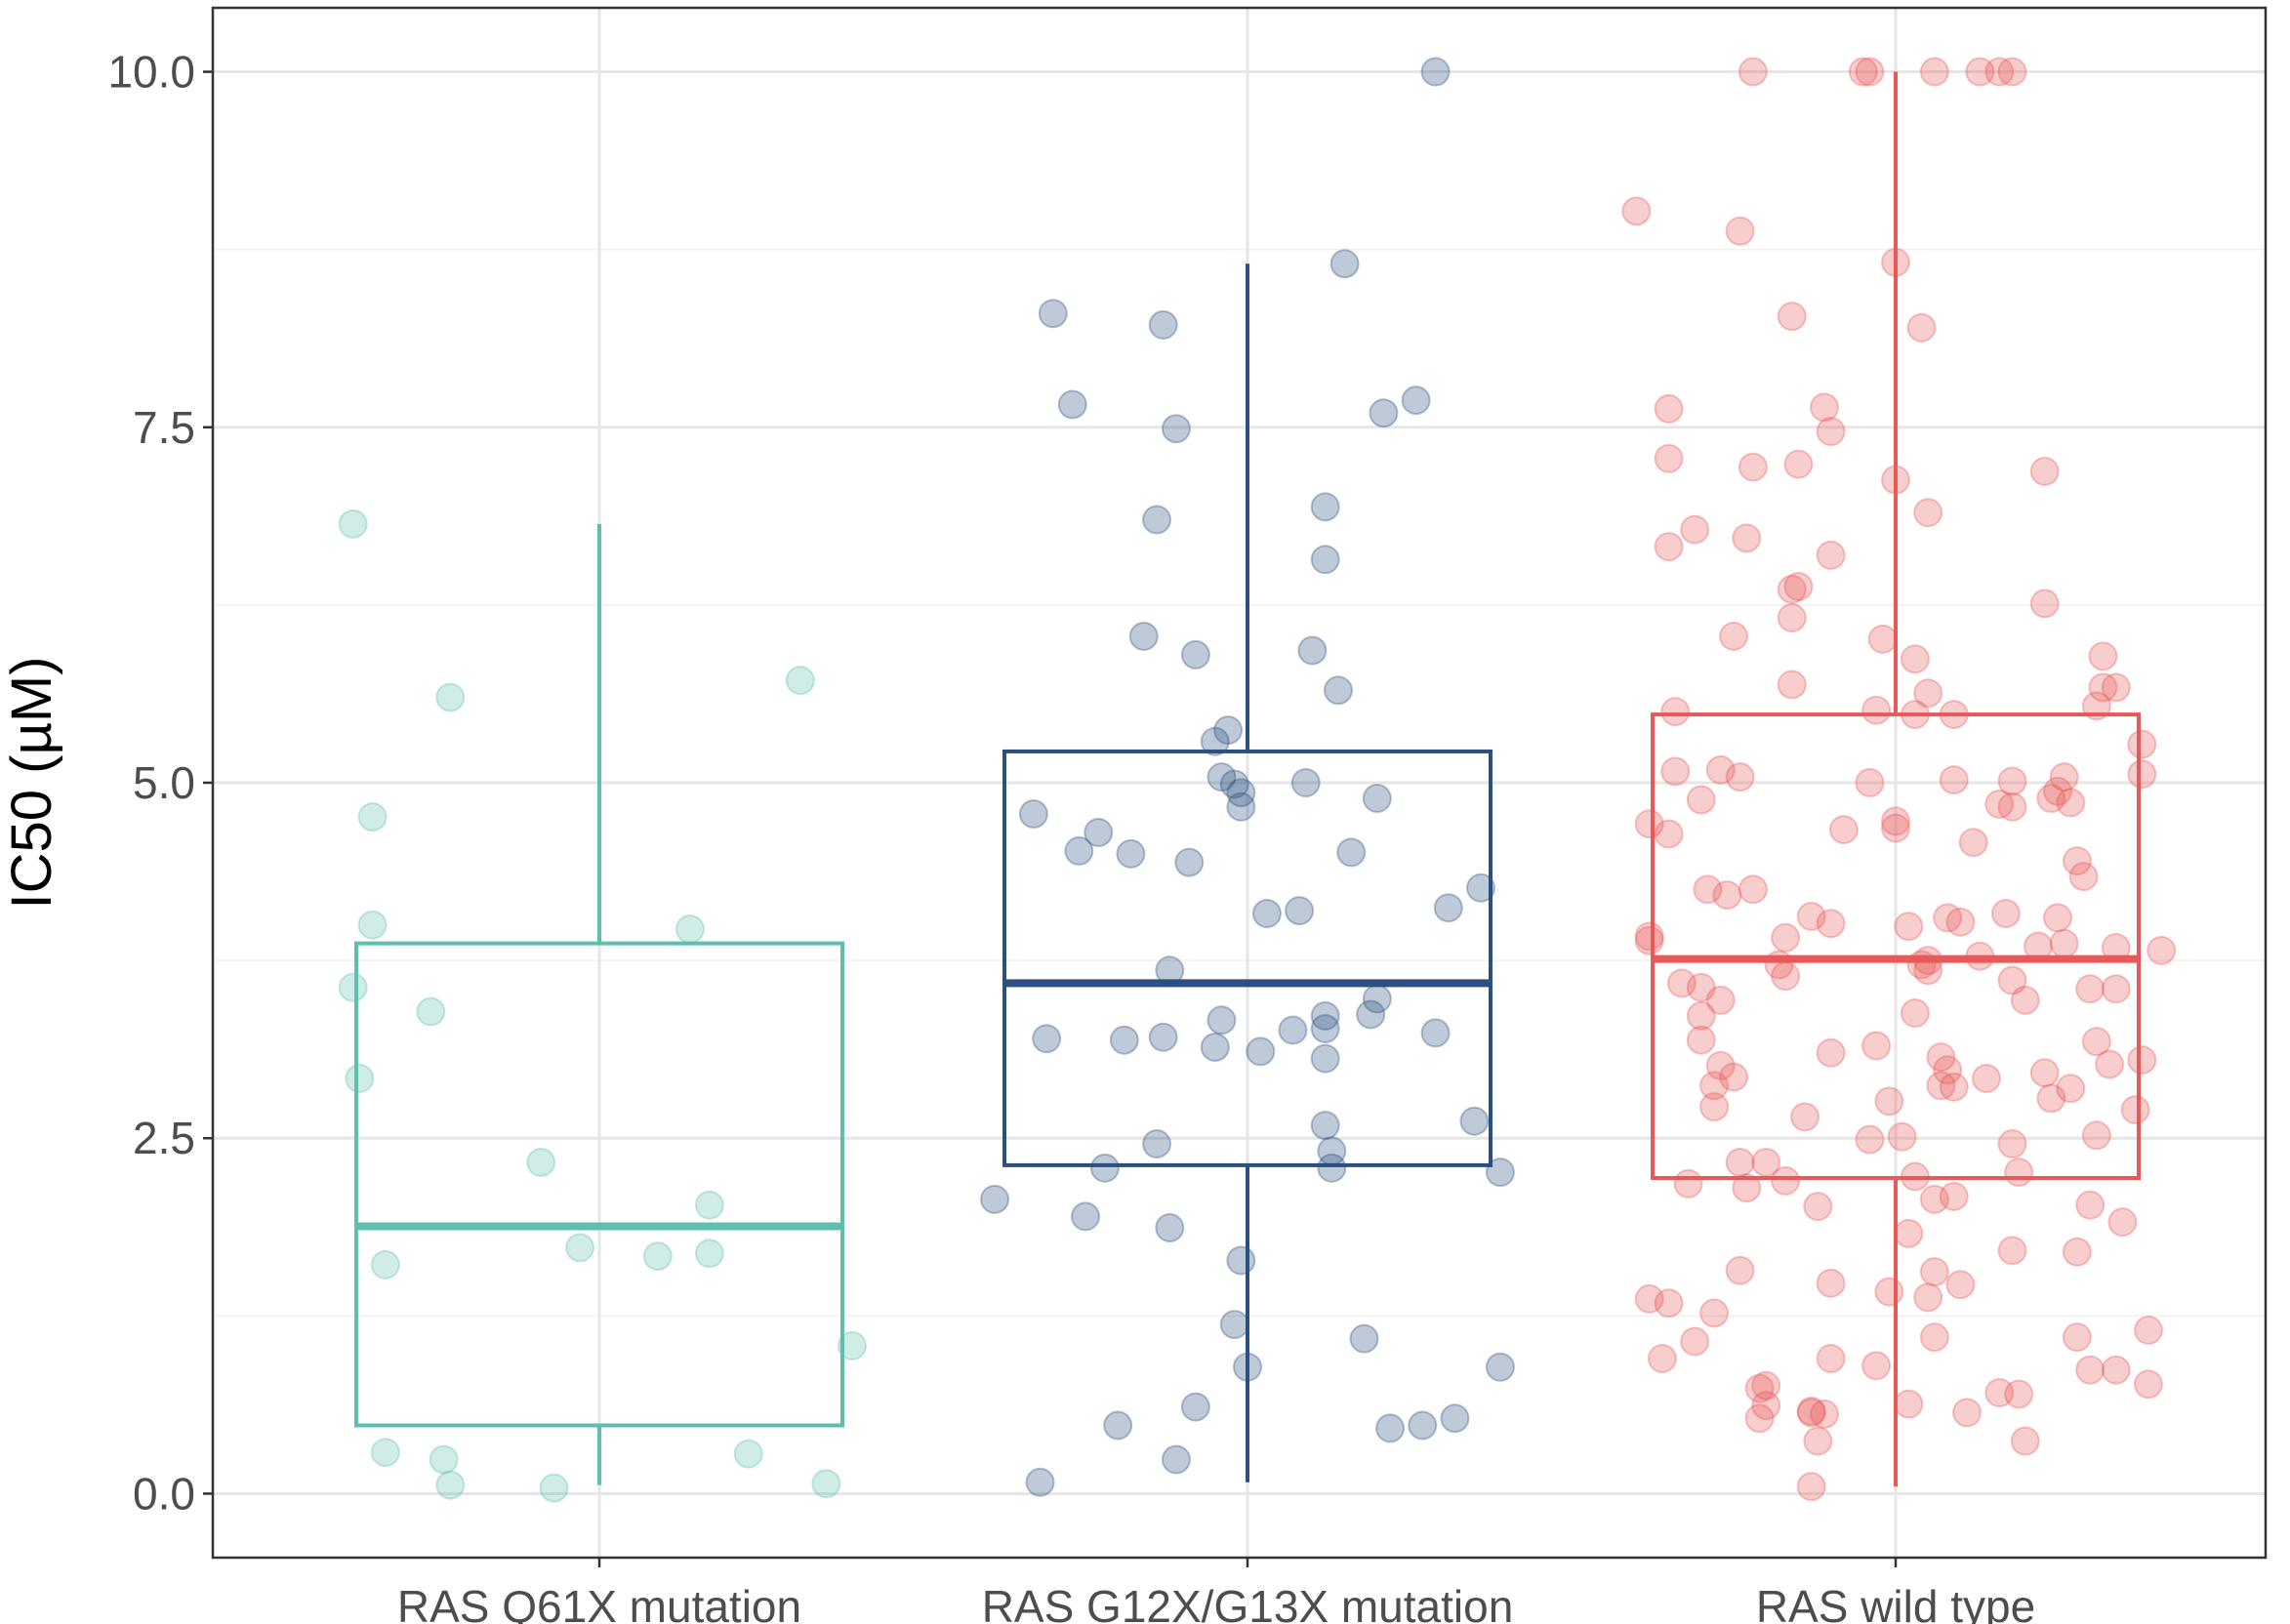  Describe the element at coordinates (164, 1494) in the screenshot. I see `y-tick-label: 0.0` at that location.